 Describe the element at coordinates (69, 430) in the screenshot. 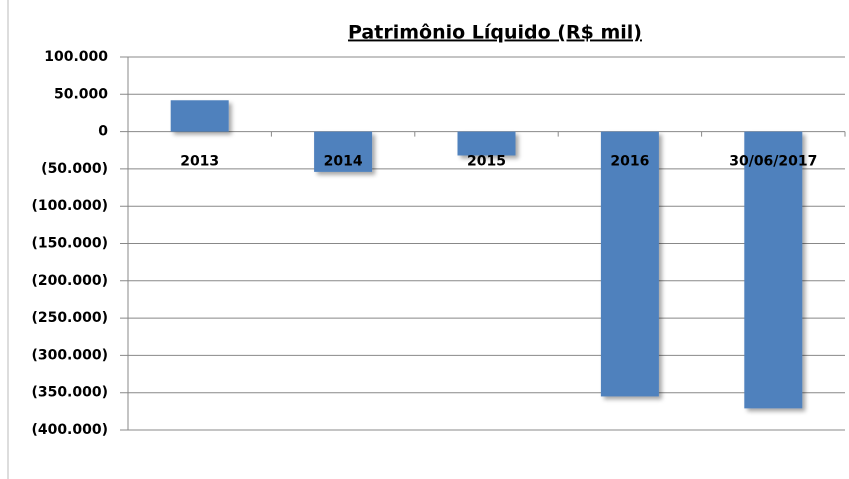

I see `y-tick-label: (400.000)` at that location.